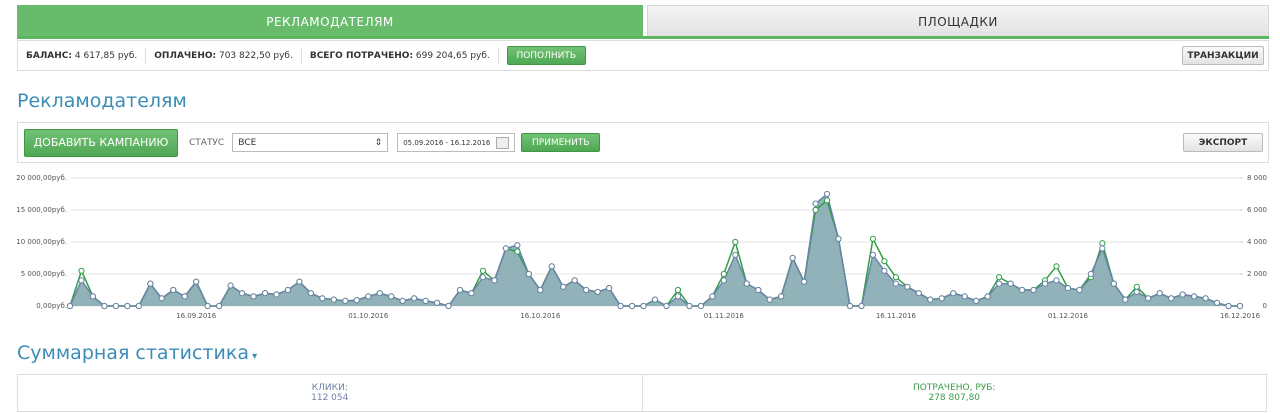 Image resolution: width=1280 pixels, height=413 pixels. What do you see at coordinates (503, 142) in the screenshot?
I see `calendar-icon` at bounding box center [503, 142].